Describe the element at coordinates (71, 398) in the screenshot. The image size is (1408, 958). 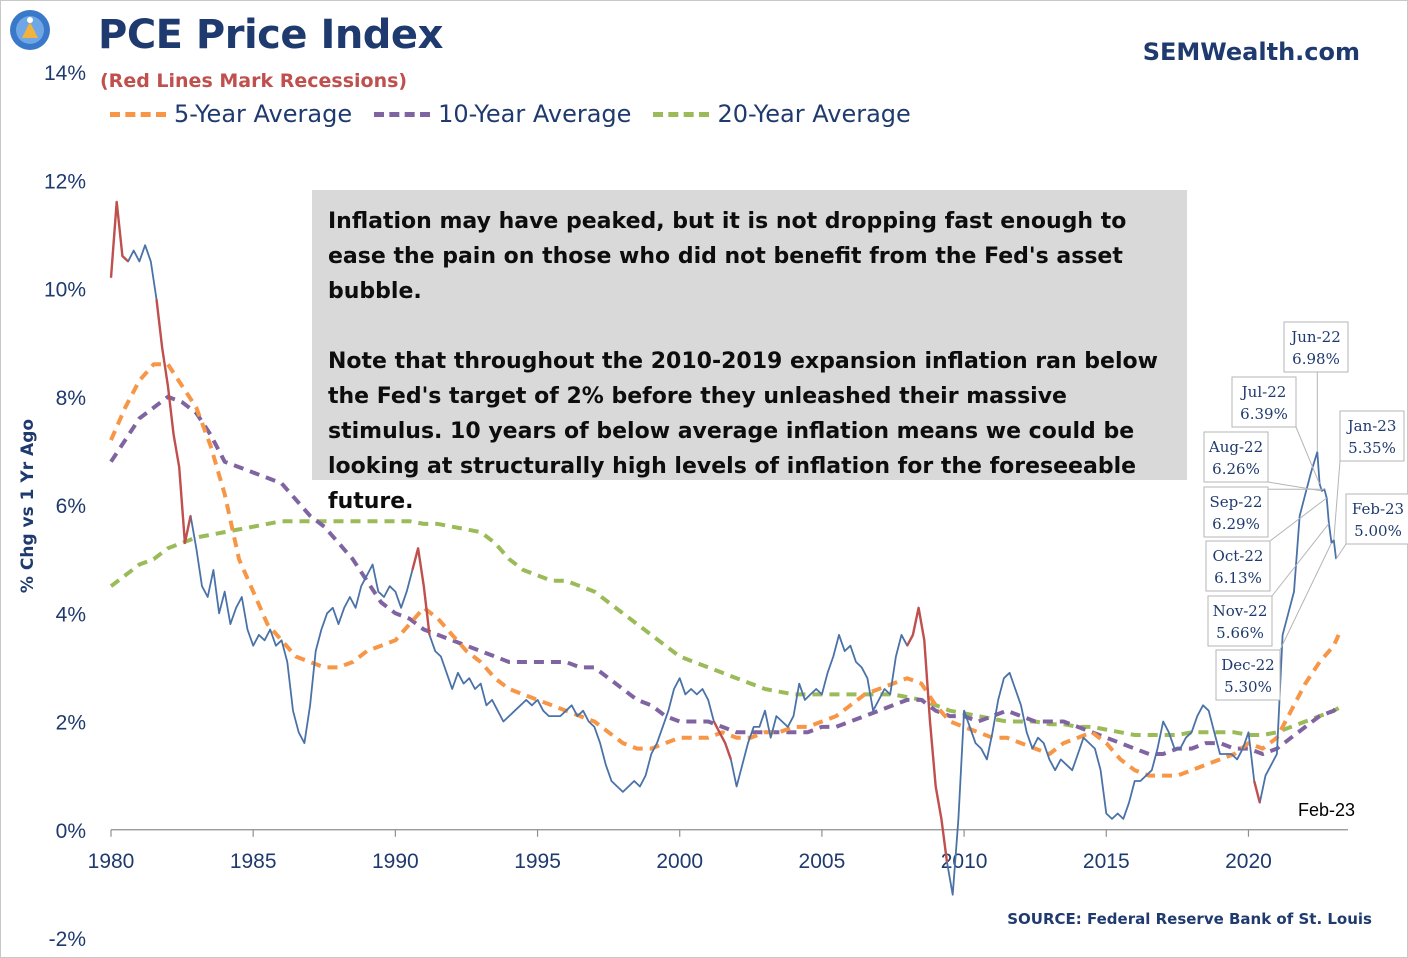
I see `y-tick-label: 8%` at that location.